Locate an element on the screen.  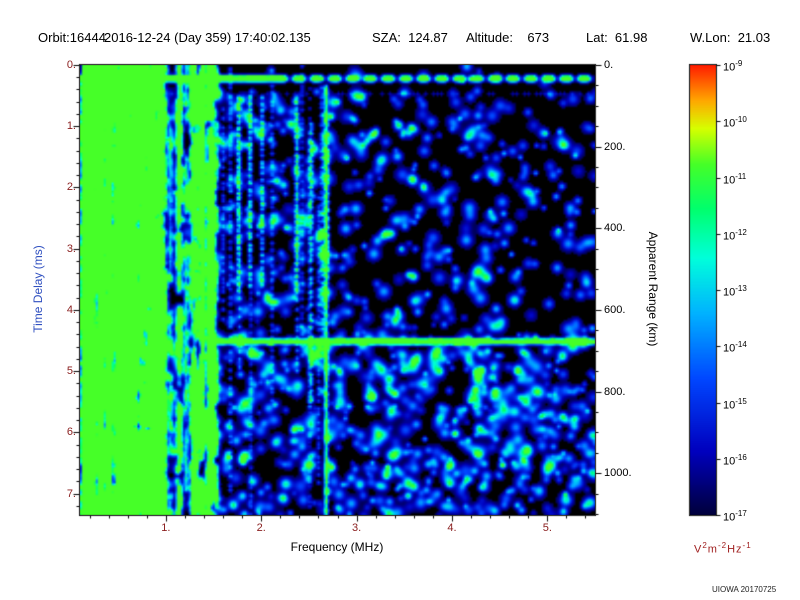
colorbar-unit-label: V2m-2Hz-1 is located at coordinates (723, 548).